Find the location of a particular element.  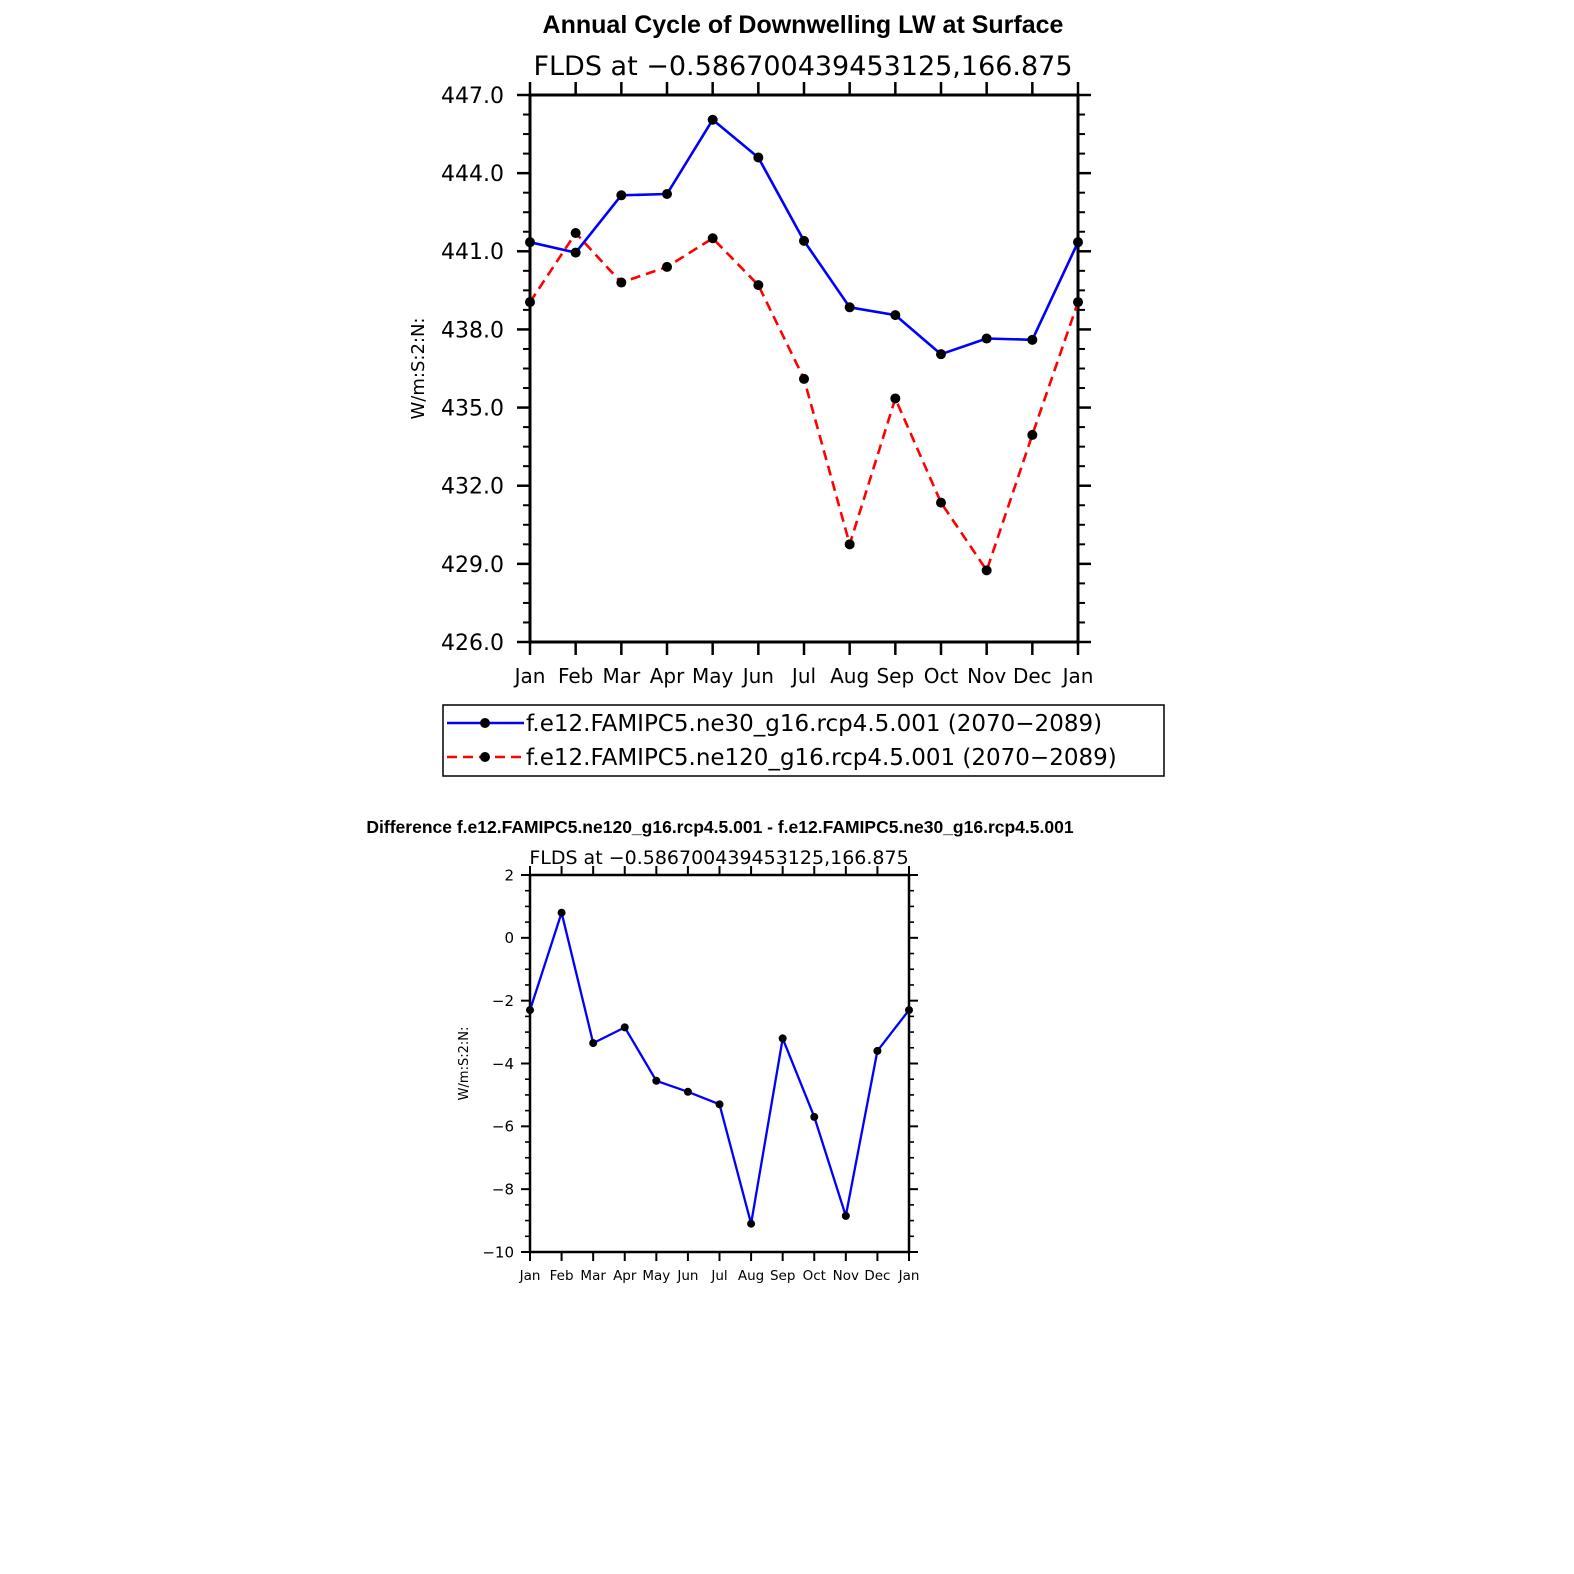

y-tick-label: −6 is located at coordinates (503, 1127).